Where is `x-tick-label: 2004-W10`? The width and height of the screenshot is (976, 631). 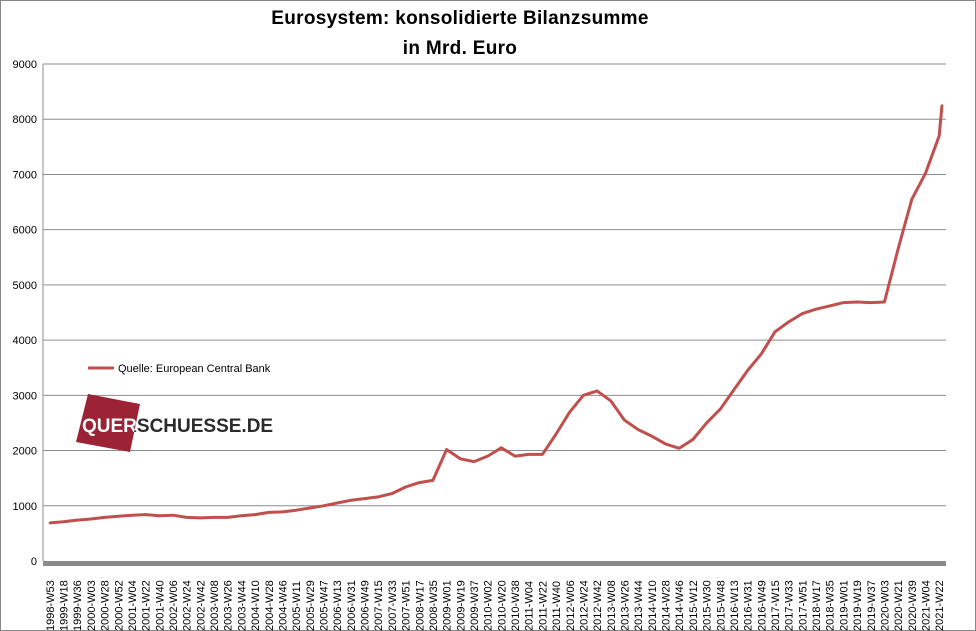 x-tick-label: 2004-W10 is located at coordinates (256, 605).